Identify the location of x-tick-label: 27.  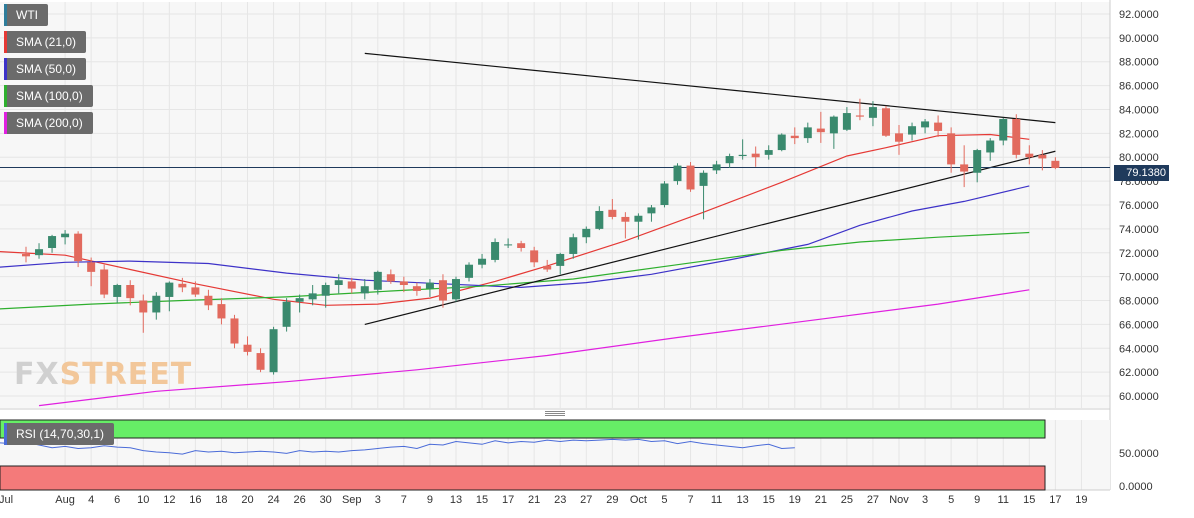
(873, 500).